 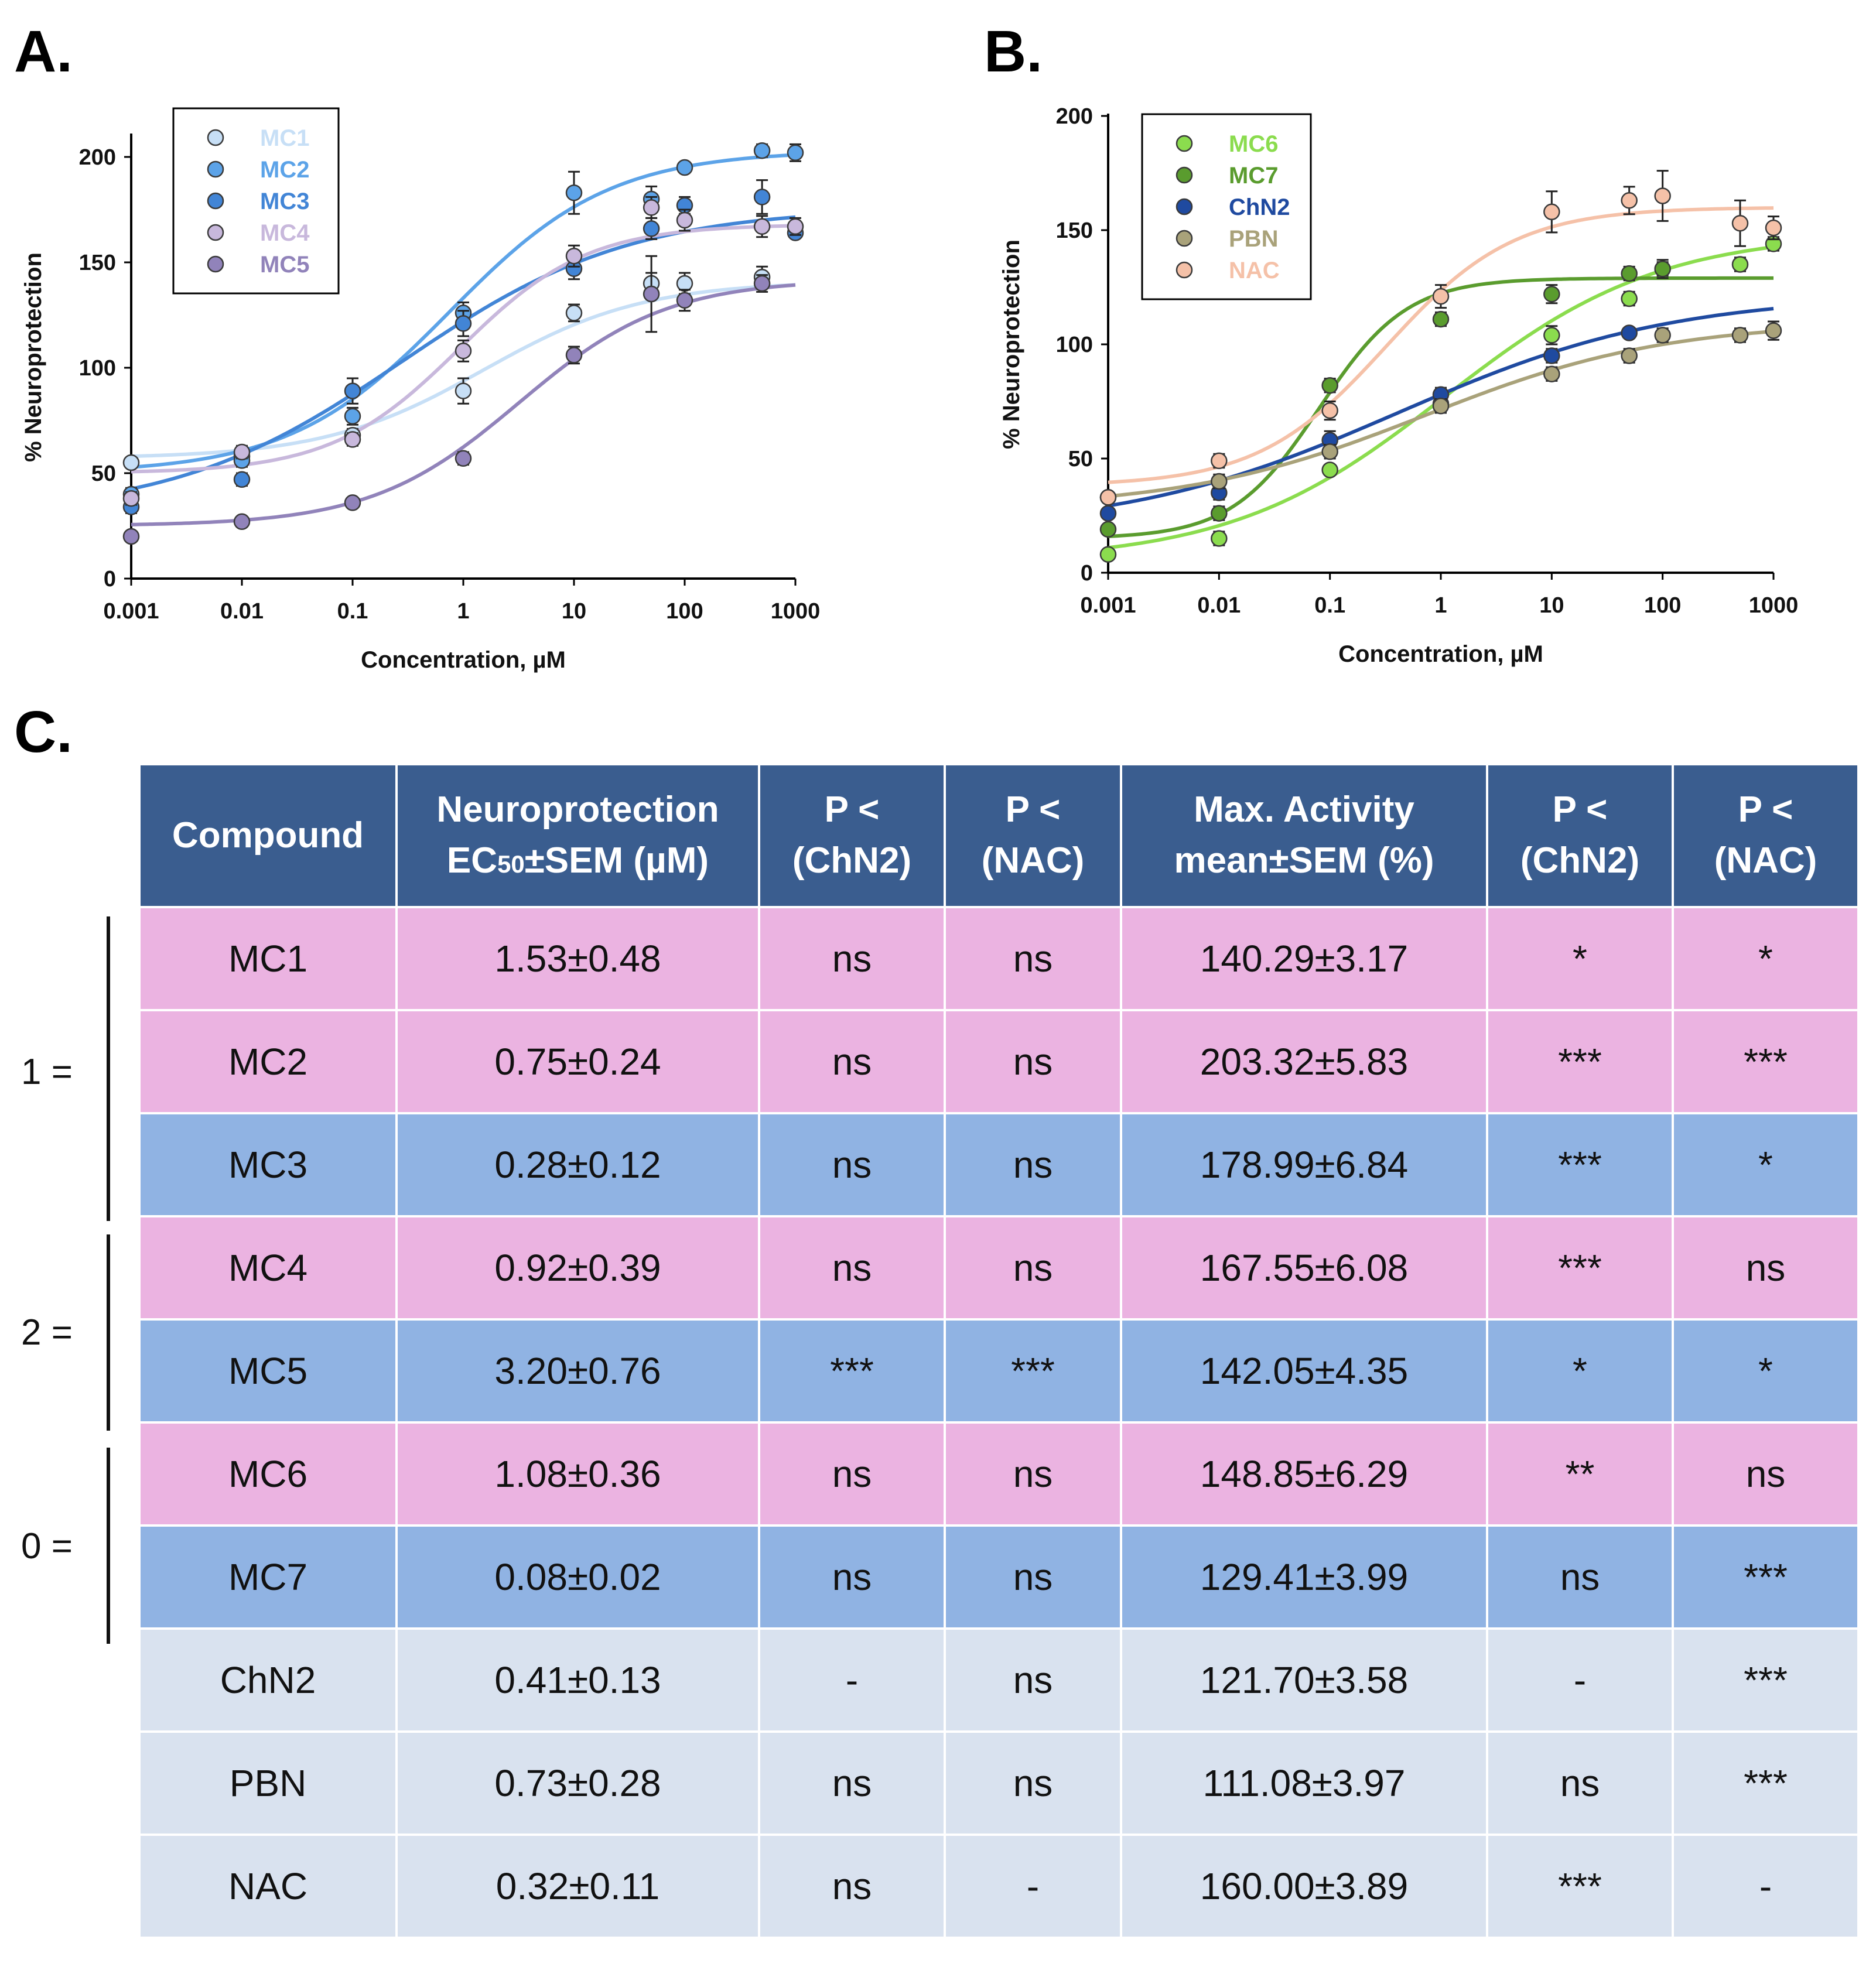 I want to click on legend-label-mc2: MC2, so click(x=284, y=170).